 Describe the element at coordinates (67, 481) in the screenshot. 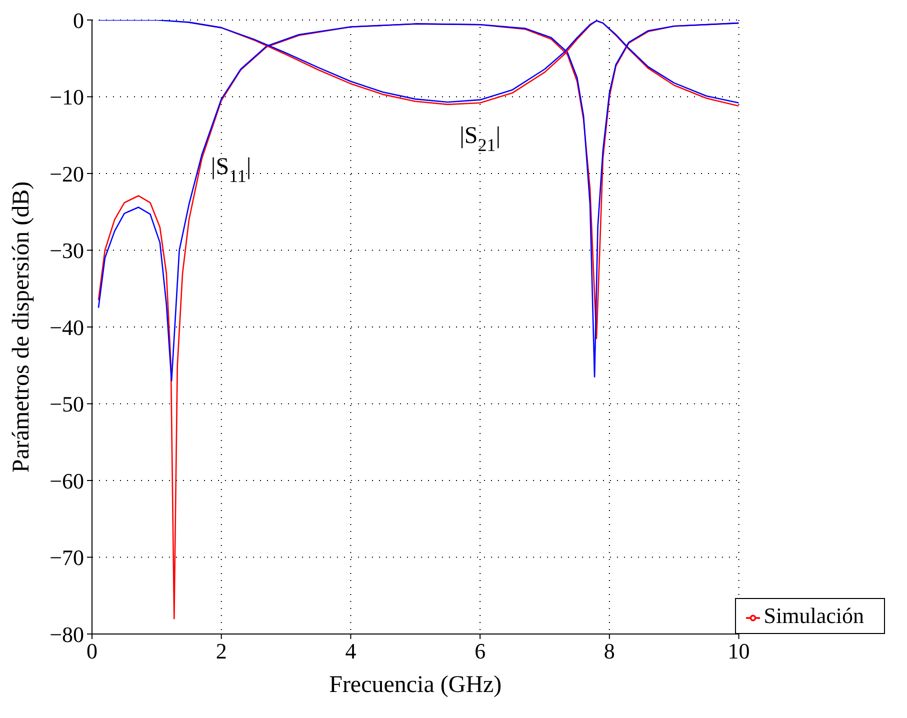

I see `y-tick-label: −60` at that location.